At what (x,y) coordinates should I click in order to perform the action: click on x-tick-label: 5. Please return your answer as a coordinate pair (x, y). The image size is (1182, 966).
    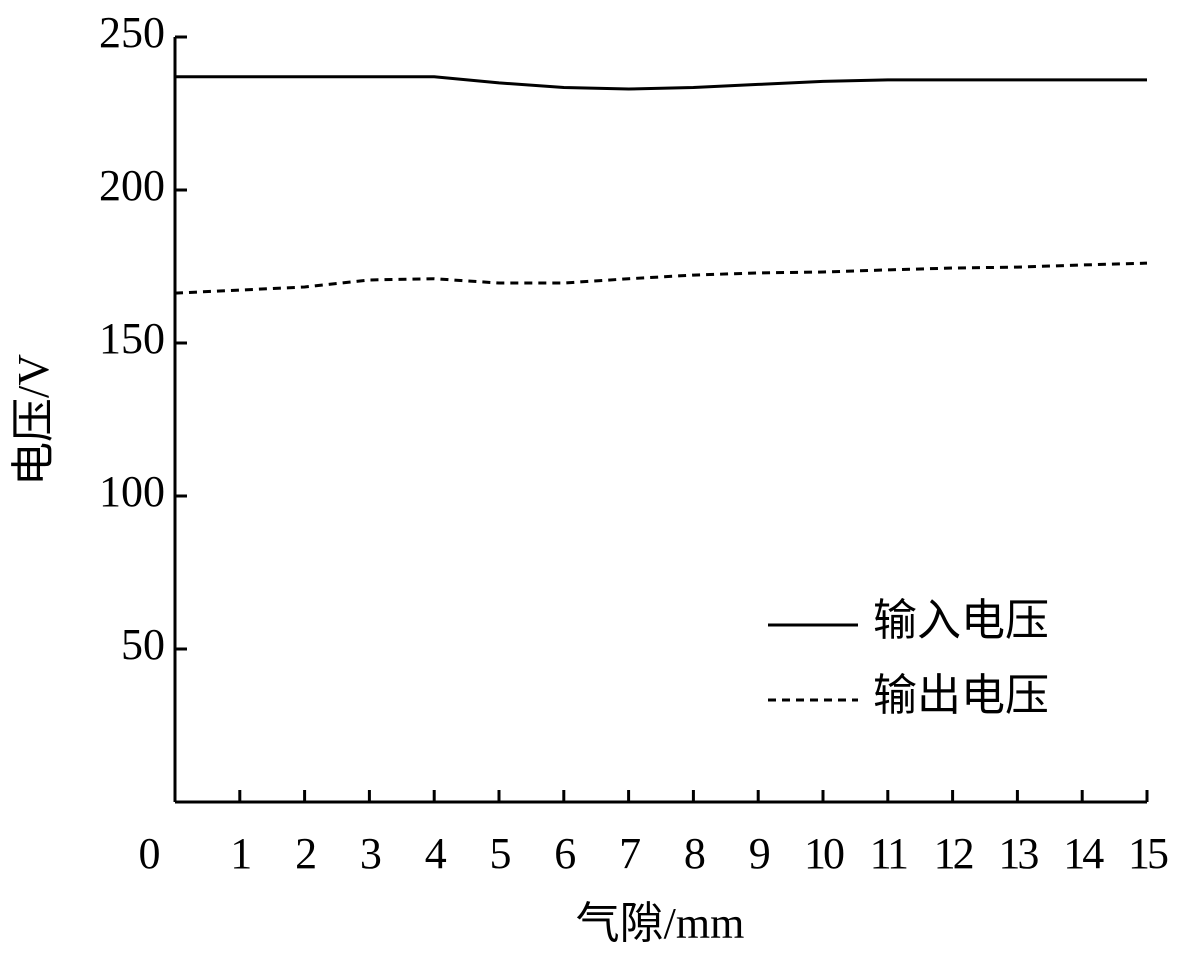
    Looking at the image, I should click on (500, 853).